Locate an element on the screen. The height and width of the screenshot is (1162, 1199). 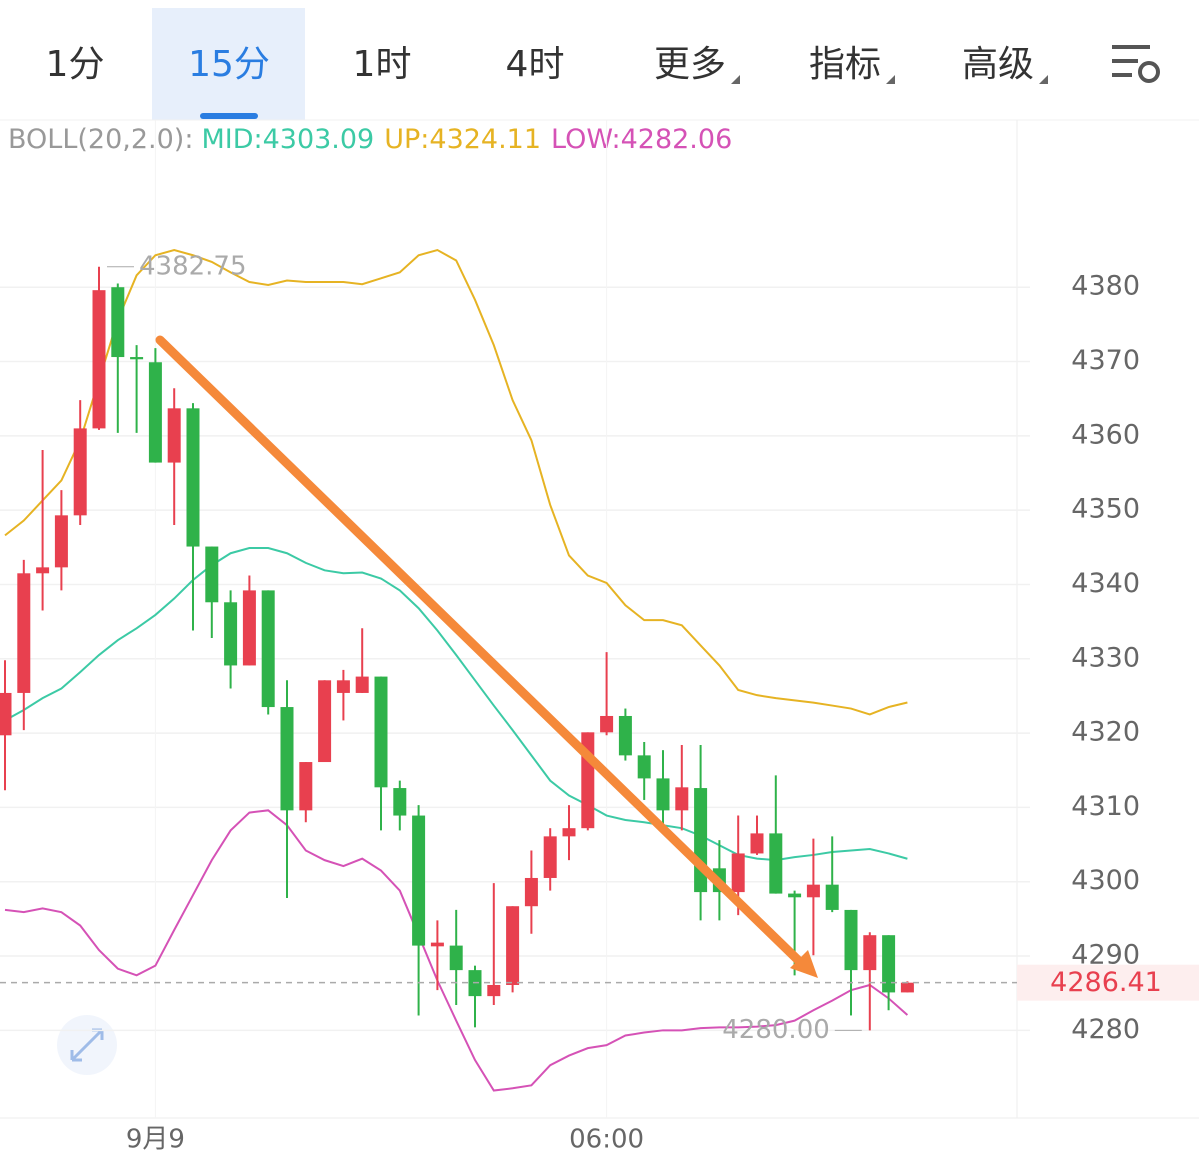
y-tick-label: 4330 is located at coordinates (1105, 657).